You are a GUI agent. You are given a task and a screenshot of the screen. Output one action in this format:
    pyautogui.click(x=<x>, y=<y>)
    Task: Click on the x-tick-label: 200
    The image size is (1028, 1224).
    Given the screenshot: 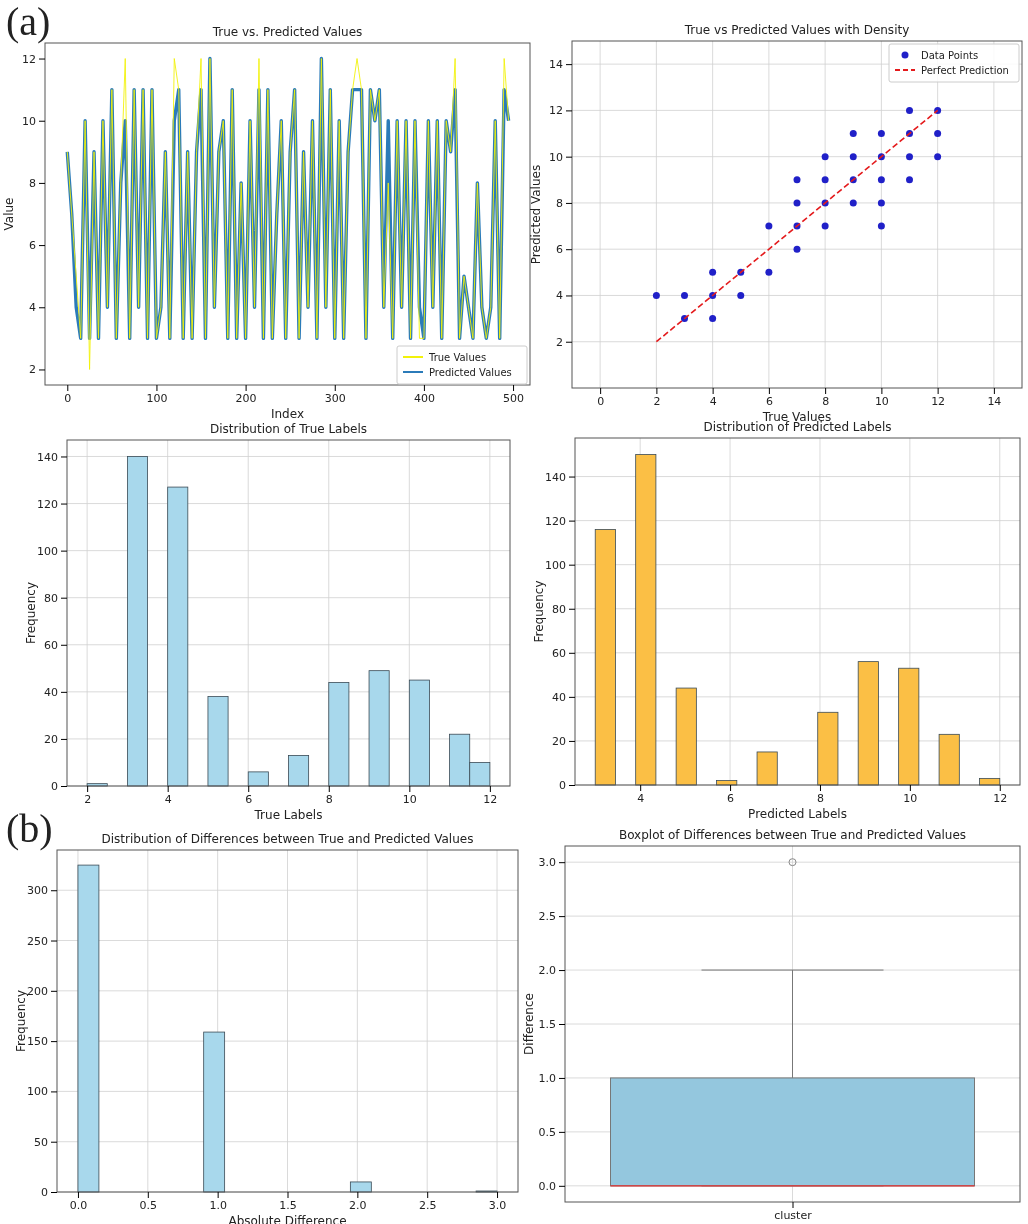 What is the action you would take?
    pyautogui.click(x=246, y=398)
    